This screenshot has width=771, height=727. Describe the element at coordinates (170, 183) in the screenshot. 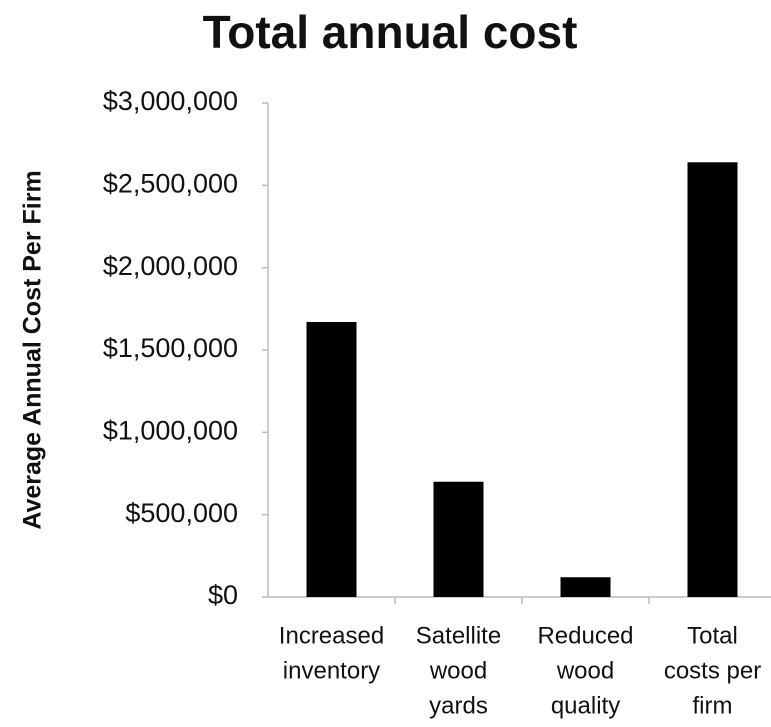

I see `y-tick-label: $2,500,000` at that location.